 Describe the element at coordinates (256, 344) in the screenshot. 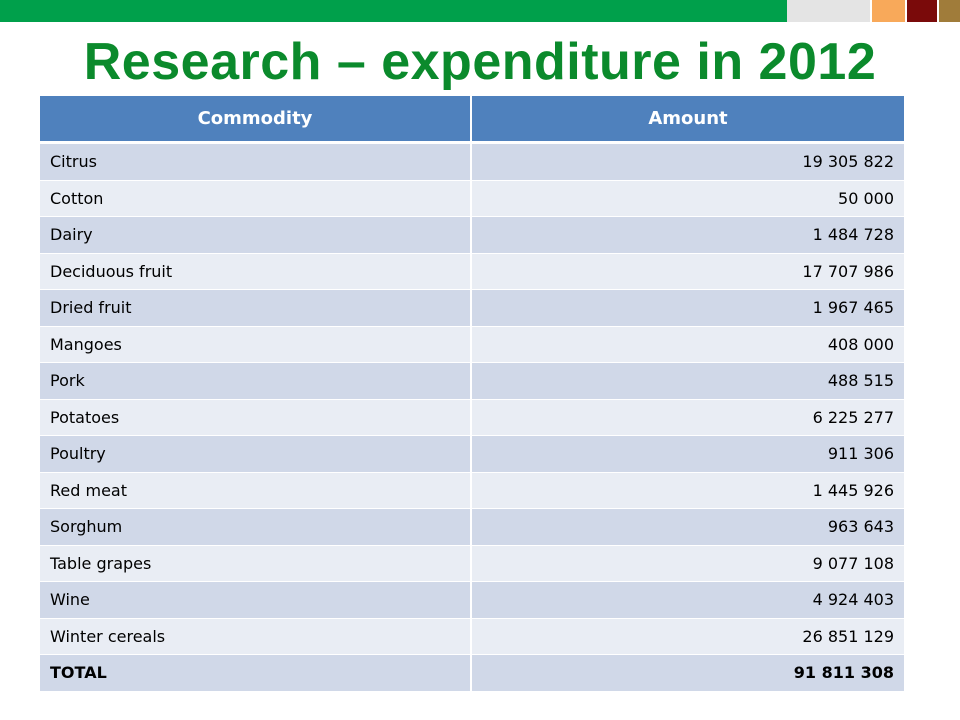

I see `commodity-cell: Mangoes` at that location.